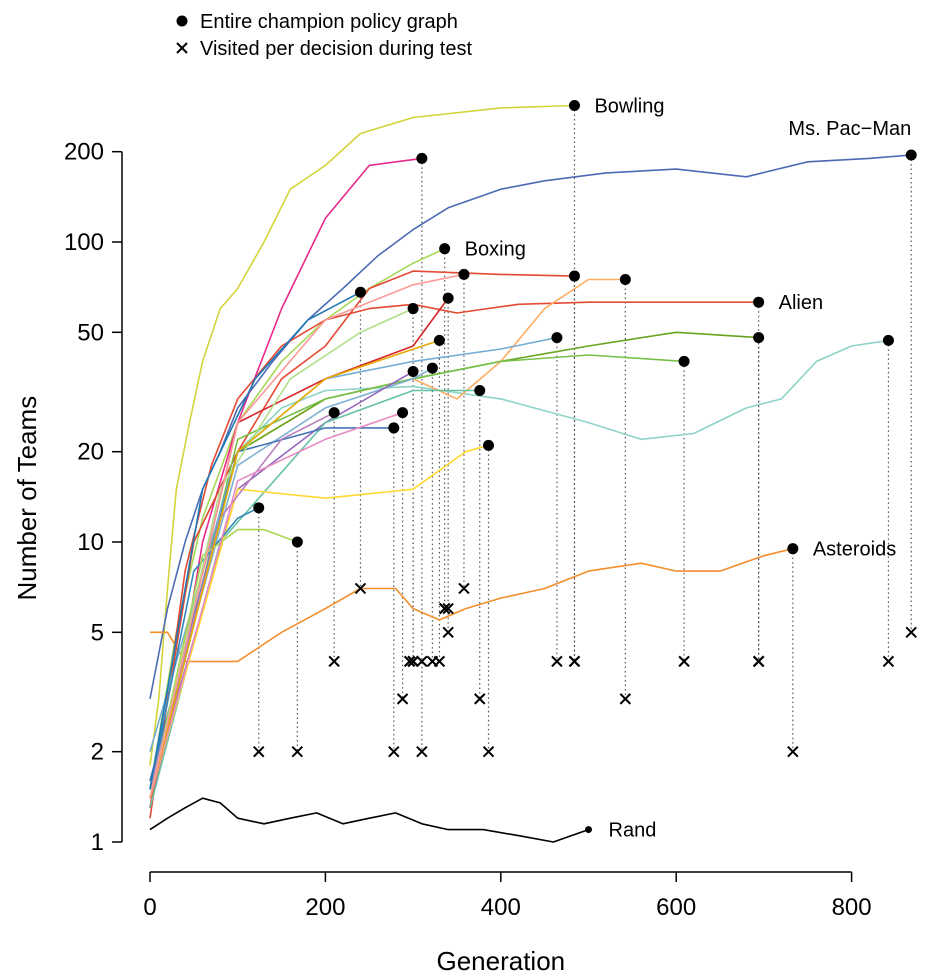 This screenshot has width=925, height=979. What do you see at coordinates (182, 48) in the screenshot?
I see `legend-cross-marker` at bounding box center [182, 48].